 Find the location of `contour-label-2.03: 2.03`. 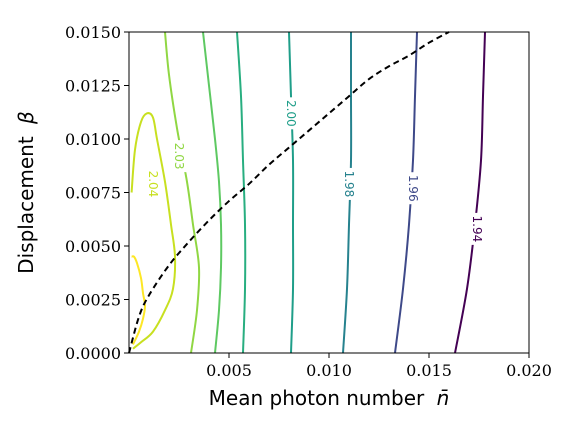

contour-label-2.03: 2.03 is located at coordinates (179, 156).